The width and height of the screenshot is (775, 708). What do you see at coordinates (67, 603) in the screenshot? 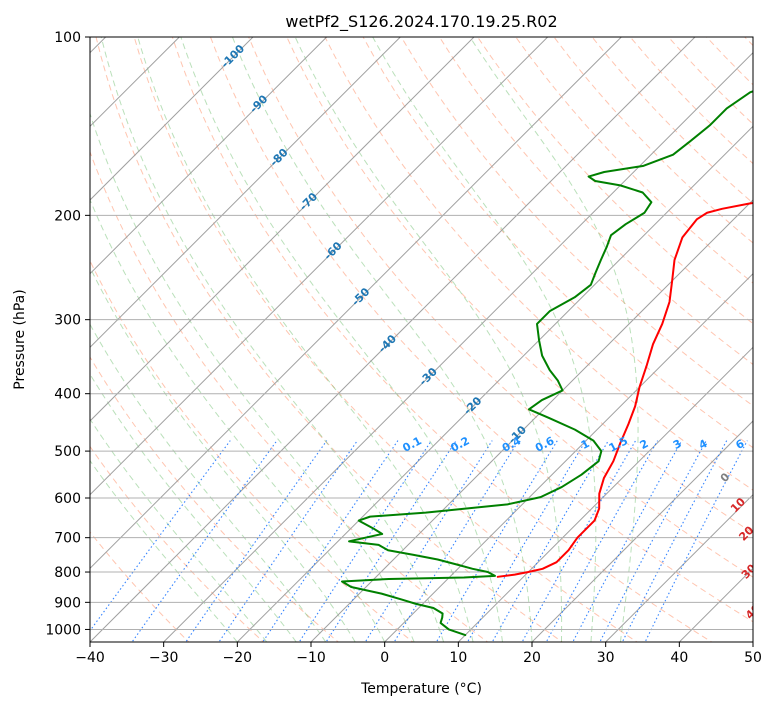
I see `y-tick-label: 900` at bounding box center [67, 603].